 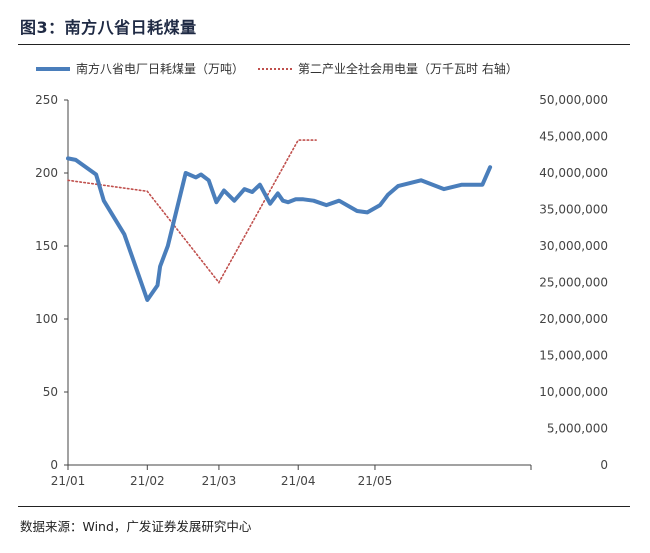 I want to click on y-left-tick-label: 200, so click(x=46, y=173).